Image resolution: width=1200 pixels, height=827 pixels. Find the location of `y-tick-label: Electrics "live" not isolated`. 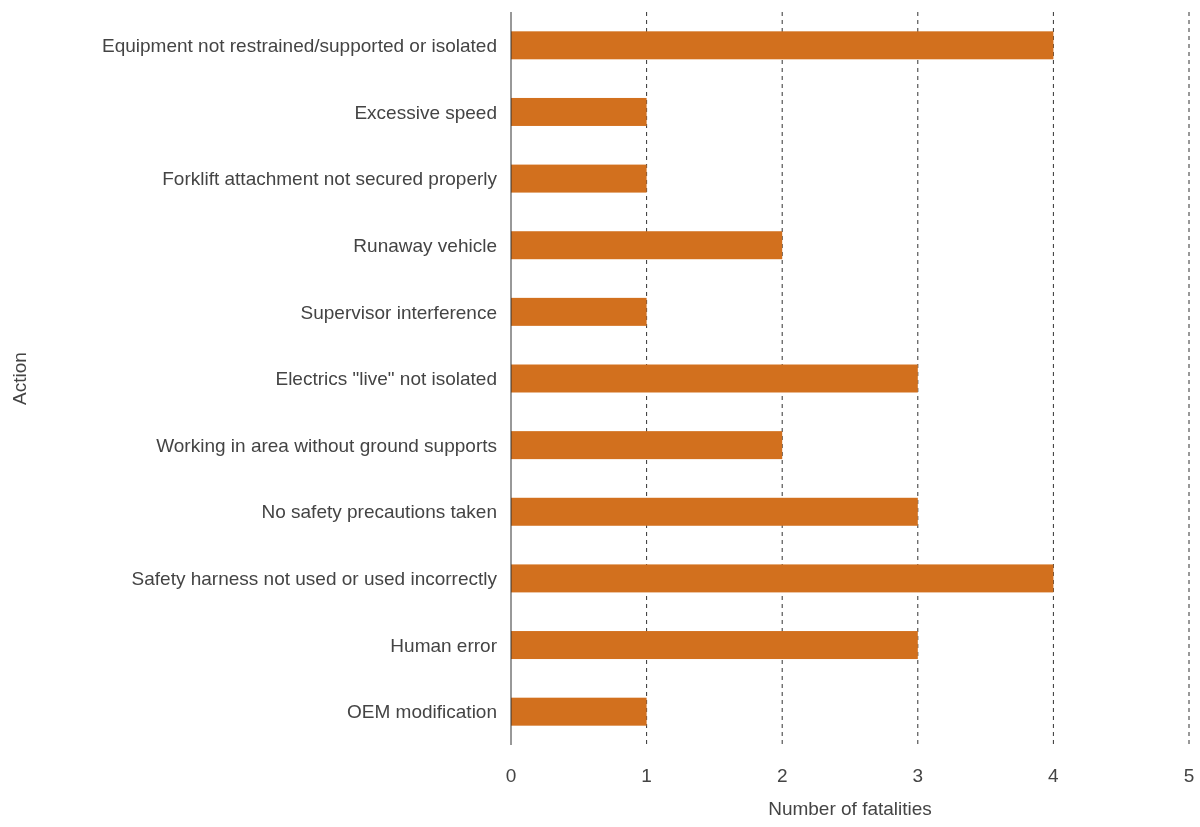

y-tick-label: Electrics "live" not isolated is located at coordinates (386, 379).